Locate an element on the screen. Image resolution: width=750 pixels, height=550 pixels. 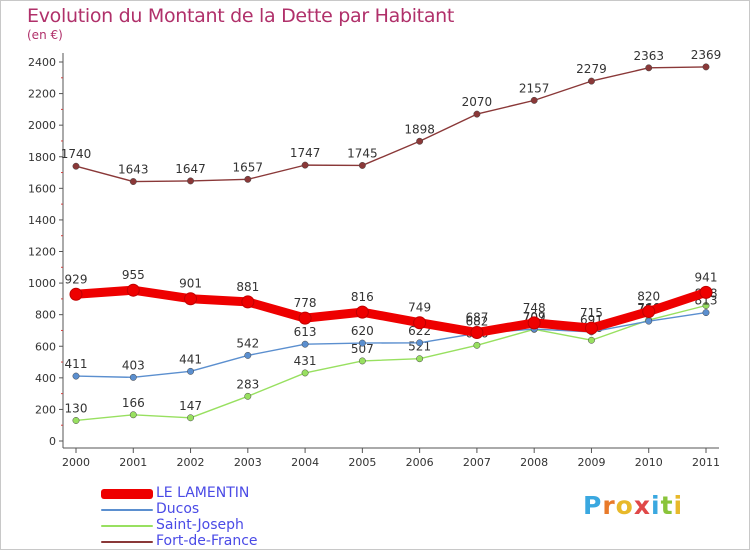
chart-unit: (en €) is located at coordinates (45, 35).